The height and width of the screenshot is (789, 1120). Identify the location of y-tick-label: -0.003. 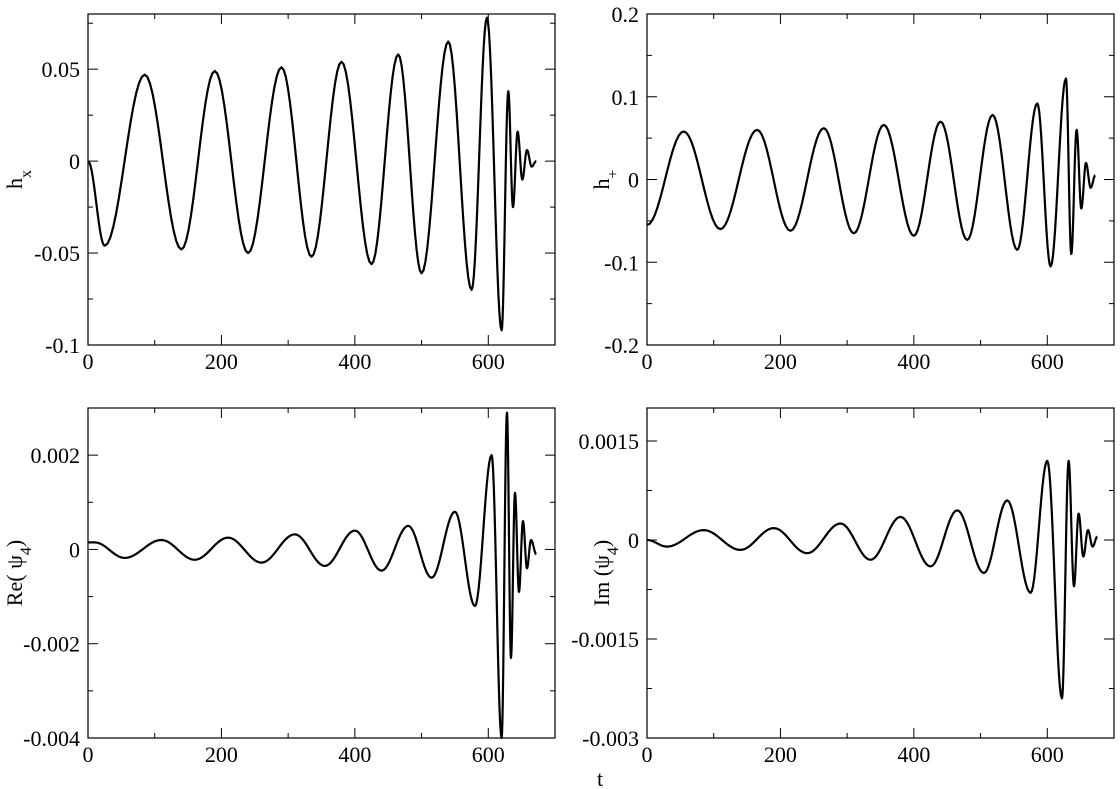
(610, 738).